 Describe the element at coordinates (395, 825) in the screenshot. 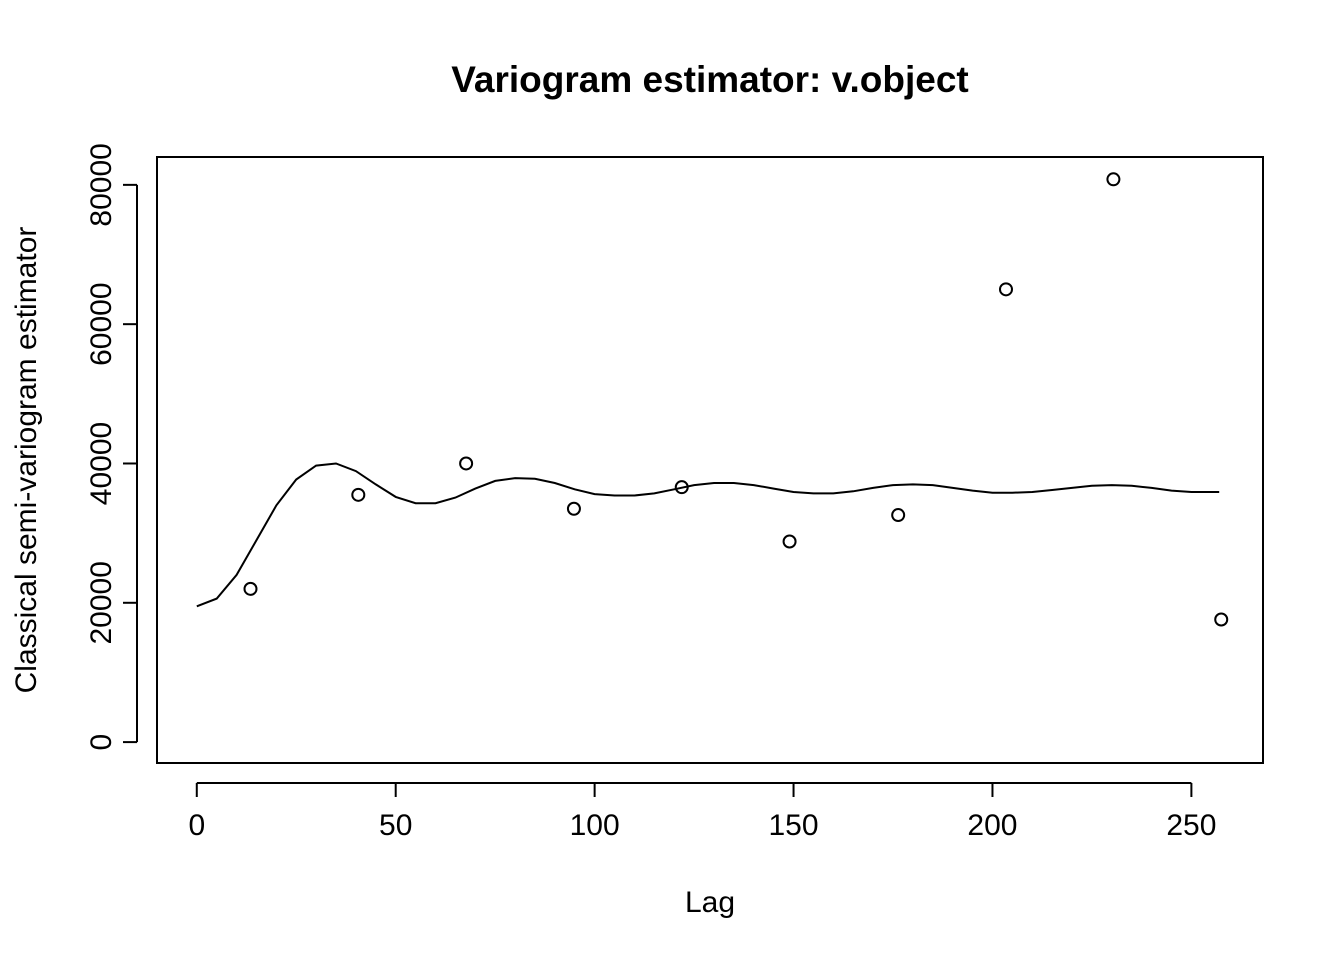

I see `x-tick-label: 50` at that location.